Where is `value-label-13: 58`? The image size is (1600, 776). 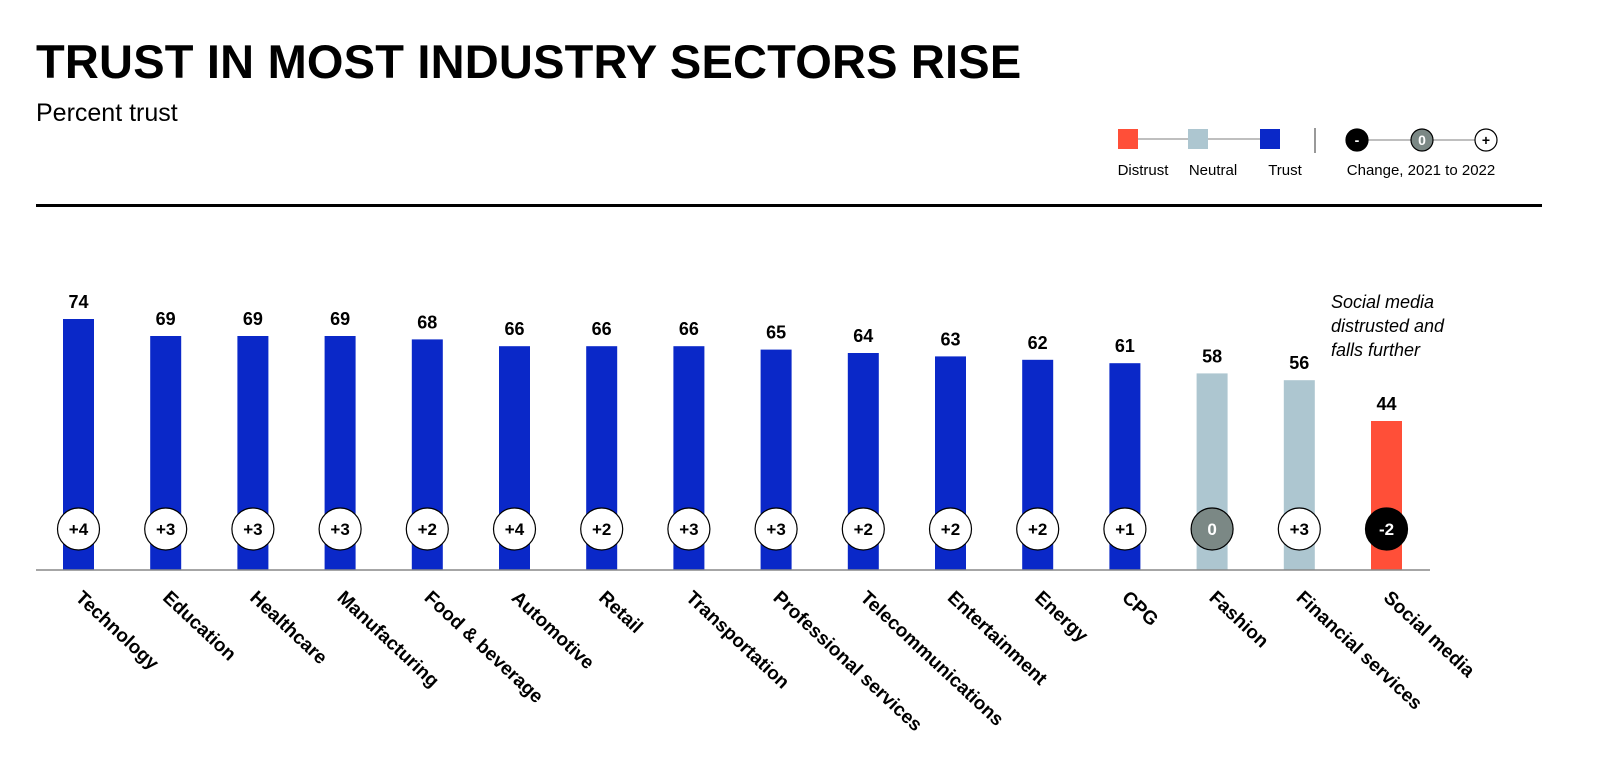 value-label-13: 58 is located at coordinates (1212, 356).